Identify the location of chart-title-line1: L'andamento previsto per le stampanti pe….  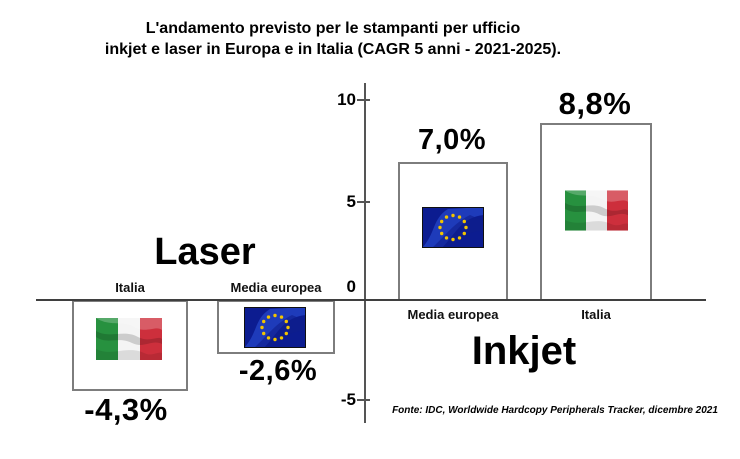
(333, 28).